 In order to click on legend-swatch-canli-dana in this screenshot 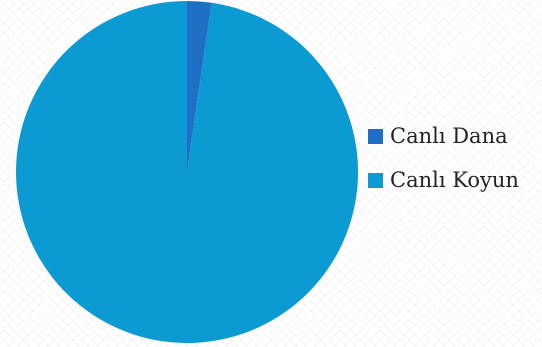, I will do `click(375, 136)`.